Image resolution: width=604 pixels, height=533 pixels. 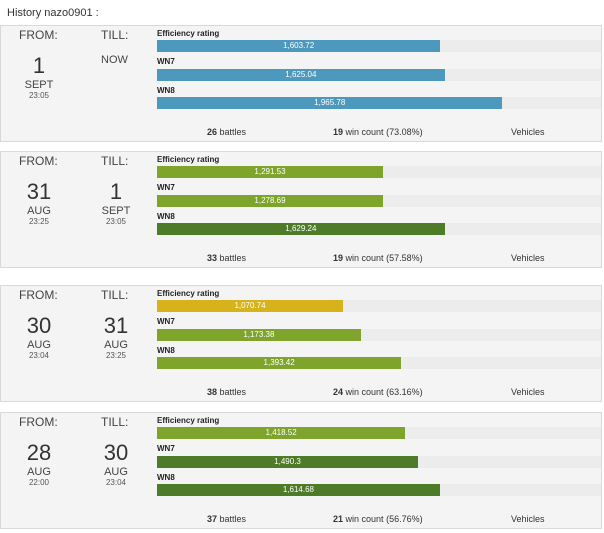 I want to click on from-day: 31, so click(x=39, y=191).